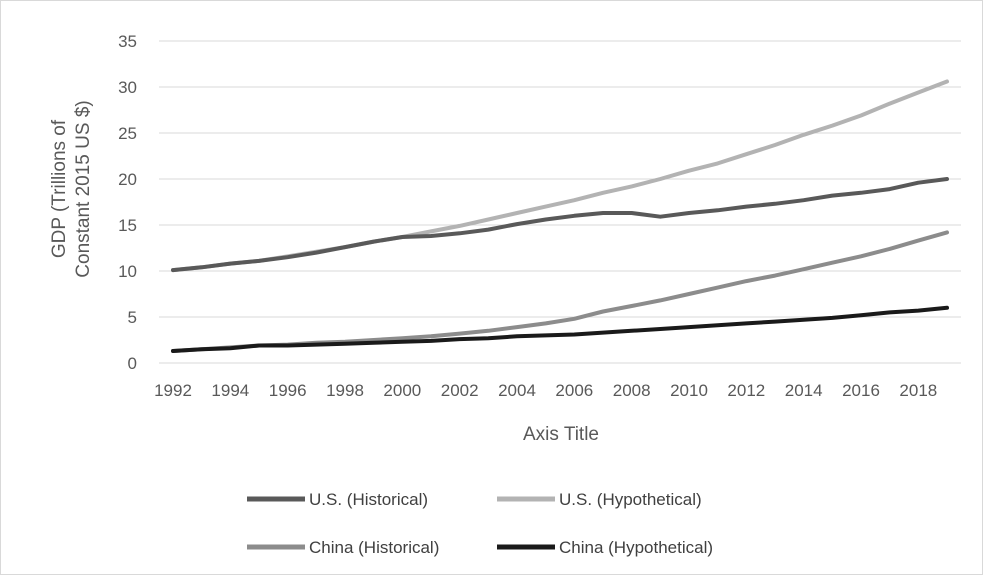 This screenshot has width=983, height=576. Describe the element at coordinates (636, 547) in the screenshot. I see `legend-label-china-hypothetical: China (Hypothetical)` at that location.